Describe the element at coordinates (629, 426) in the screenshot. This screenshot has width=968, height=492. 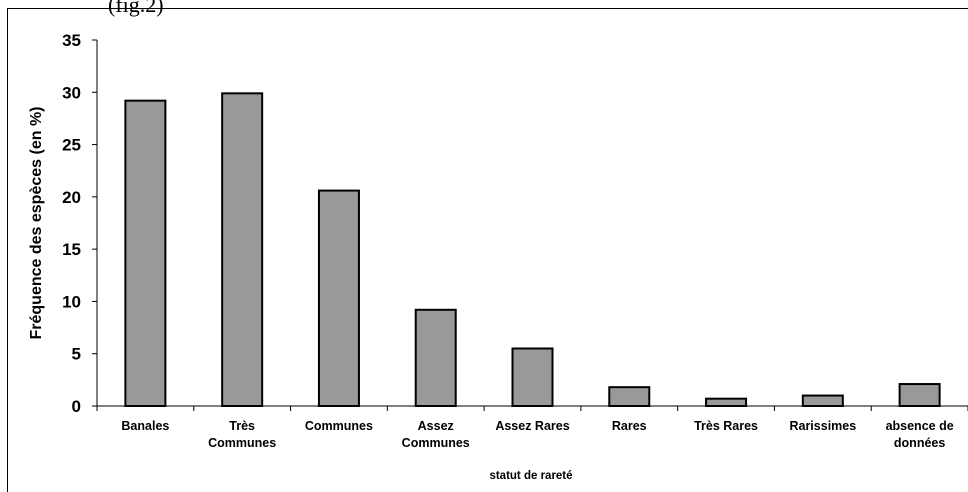
I see `x-category-label: Rares` at that location.